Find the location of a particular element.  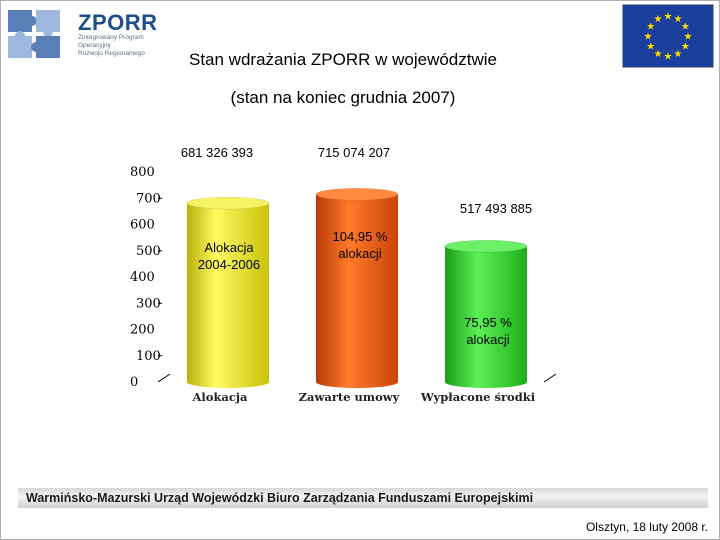

category-label: Alokacja is located at coordinates (220, 397).